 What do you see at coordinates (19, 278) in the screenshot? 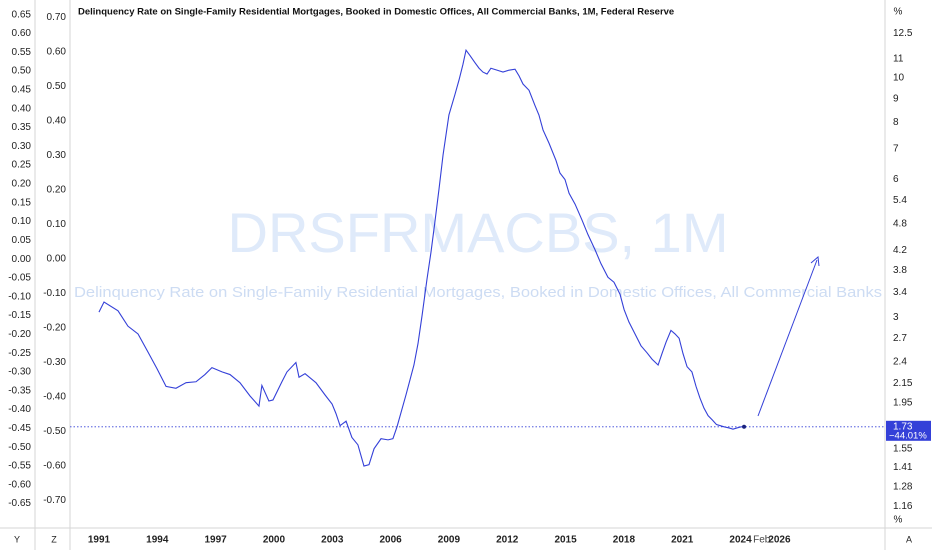
I see `y-tick-label: -0.05` at bounding box center [19, 278].